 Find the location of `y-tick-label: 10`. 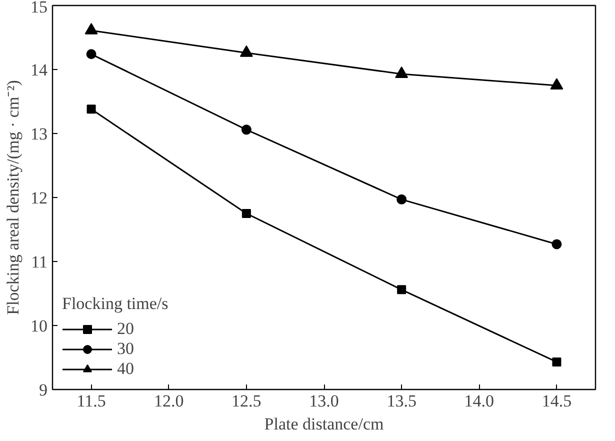

y-tick-label: 10 is located at coordinates (39, 326).